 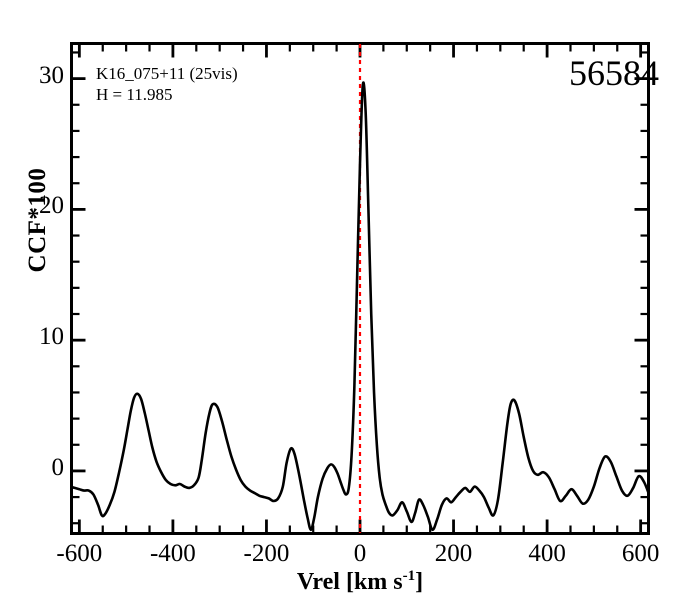 What do you see at coordinates (266, 553) in the screenshot?
I see `x-tick-label: -200` at bounding box center [266, 553].